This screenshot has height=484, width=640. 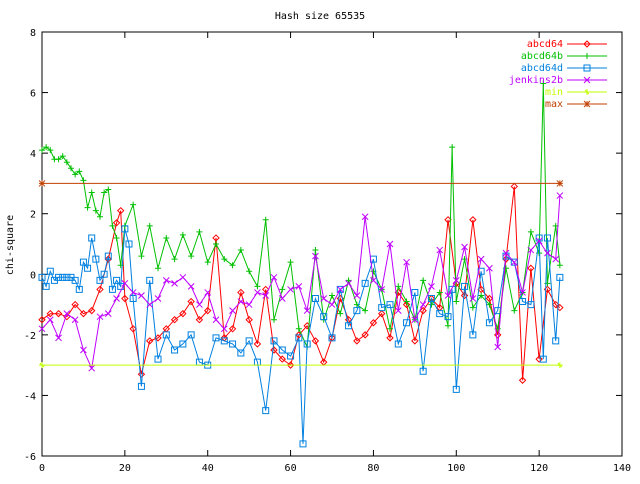 I want to click on legend-label: max, so click(x=554, y=104).